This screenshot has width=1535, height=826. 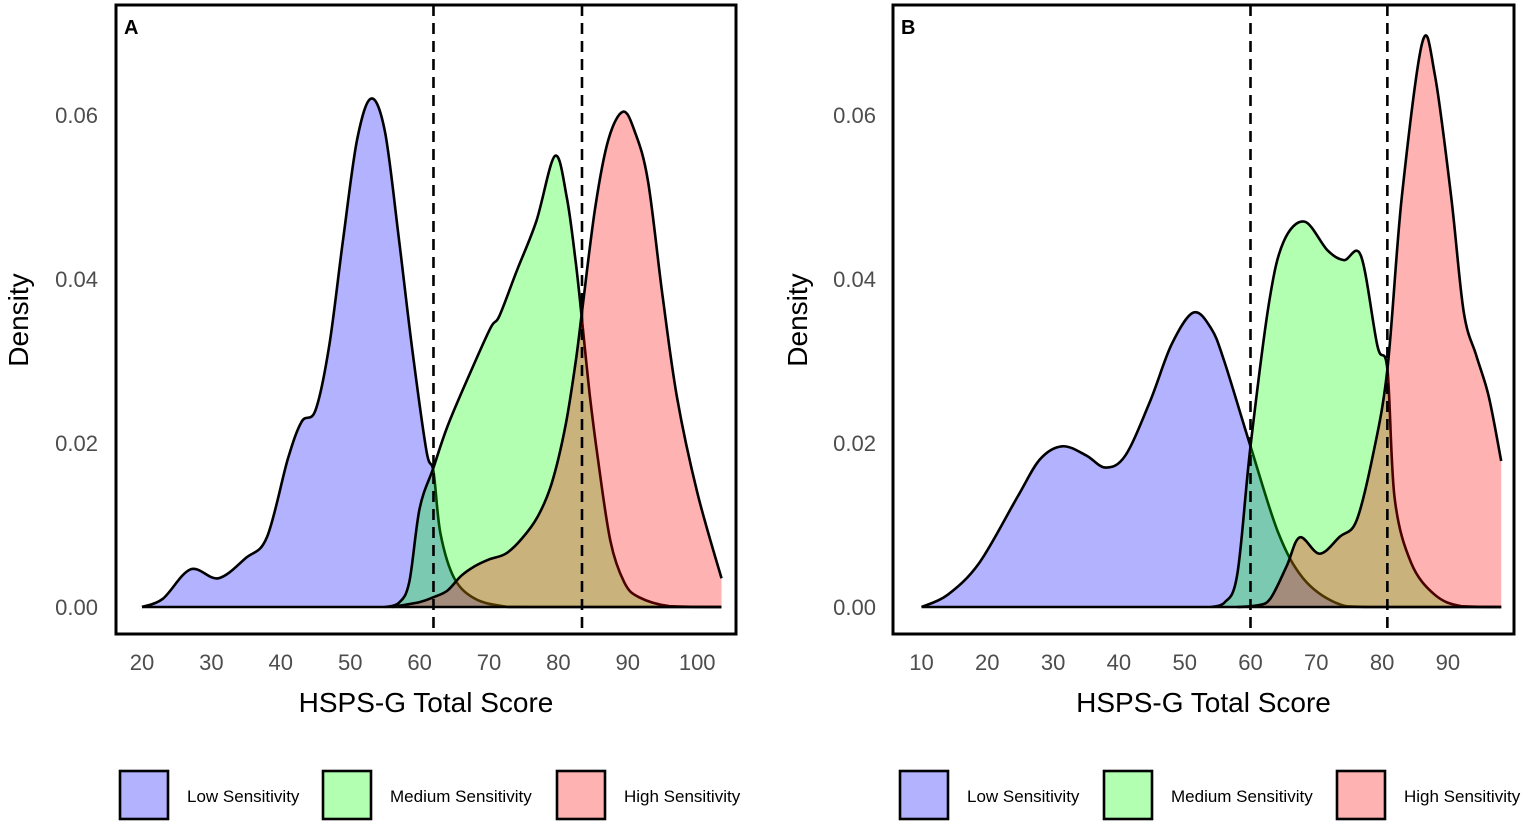 I want to click on x-tick-label: 100, so click(x=697, y=662).